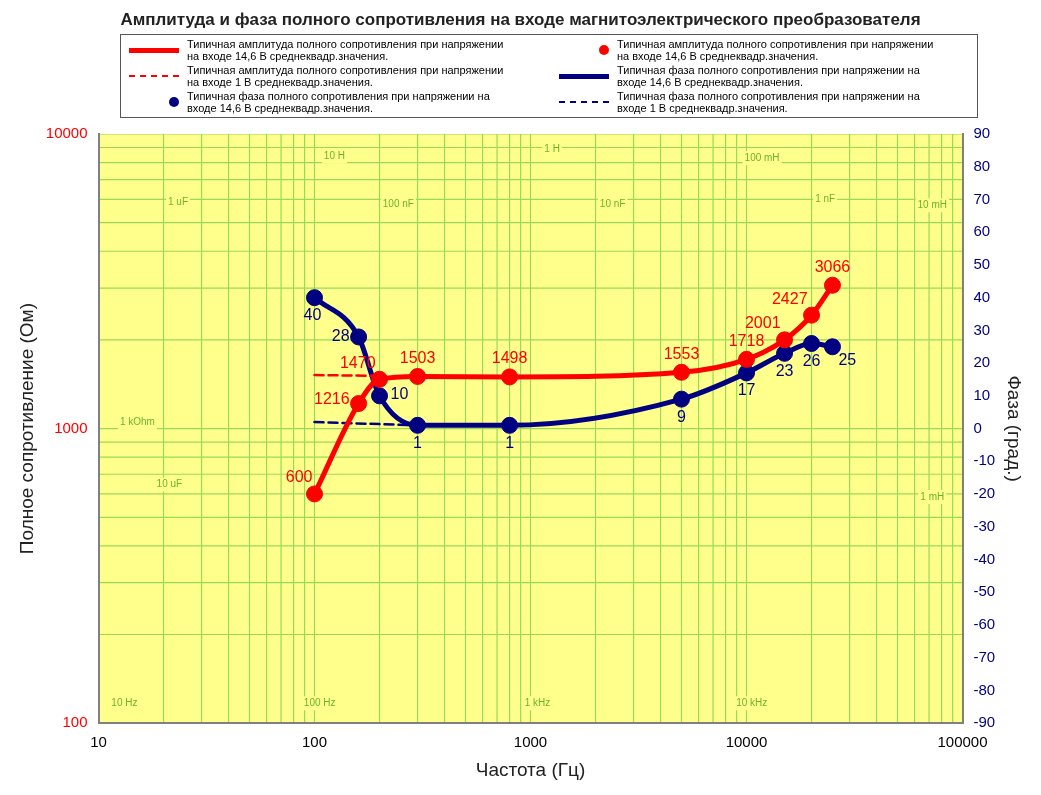 Image resolution: width=1041 pixels, height=795 pixels. I want to click on annotation: 100 nF, so click(398, 203).